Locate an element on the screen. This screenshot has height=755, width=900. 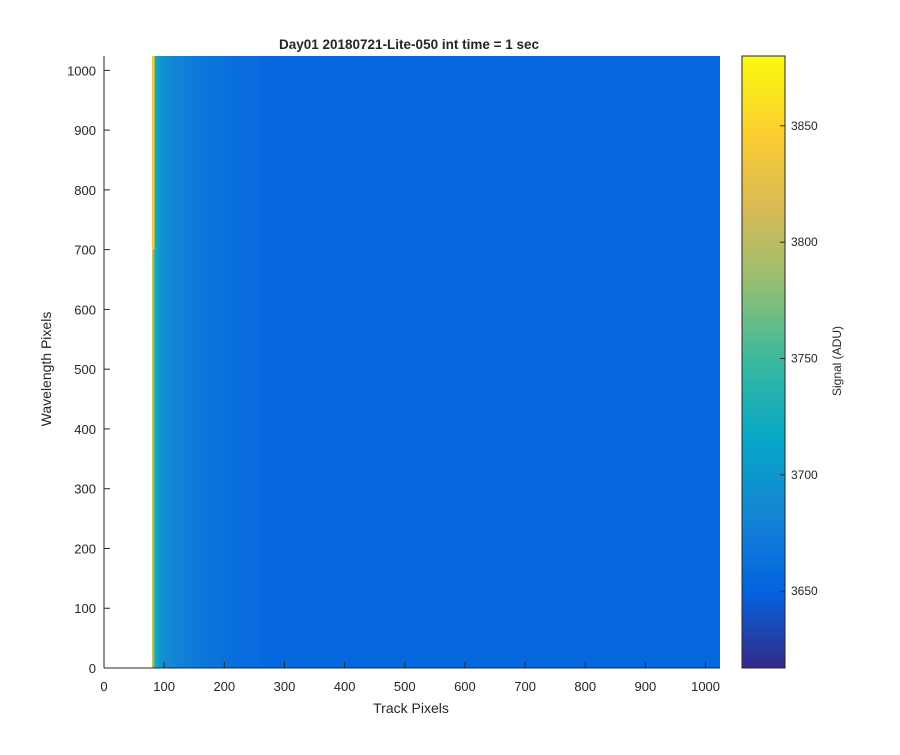
y-axis-label: Wavelength Pixels is located at coordinates (46, 369).